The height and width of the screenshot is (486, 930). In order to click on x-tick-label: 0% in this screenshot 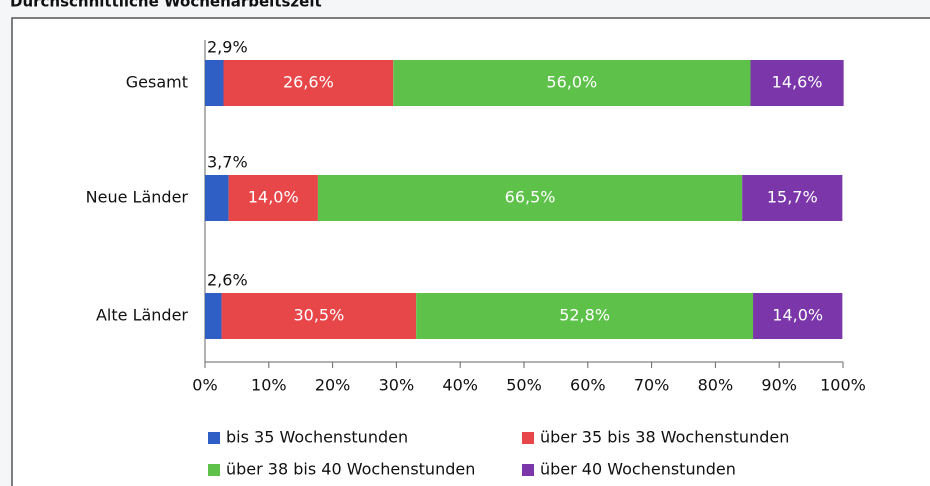, I will do `click(204, 385)`.